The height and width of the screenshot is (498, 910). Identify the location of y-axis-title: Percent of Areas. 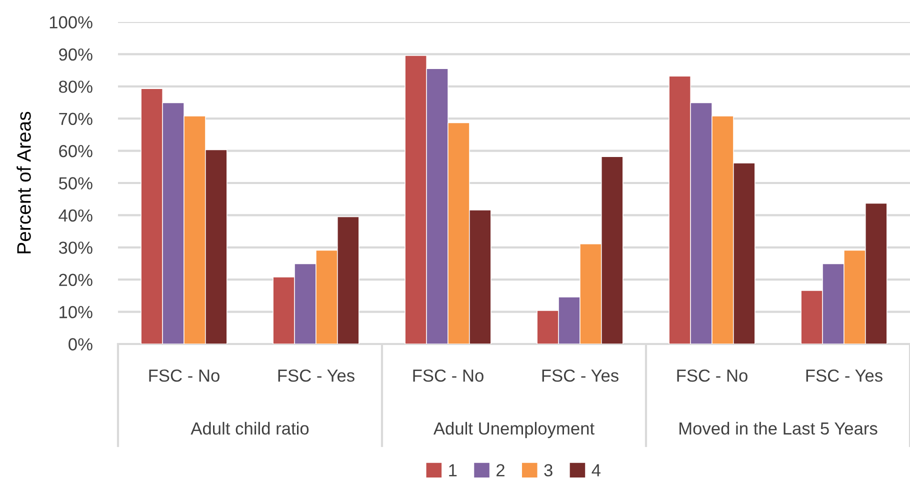
(23, 183).